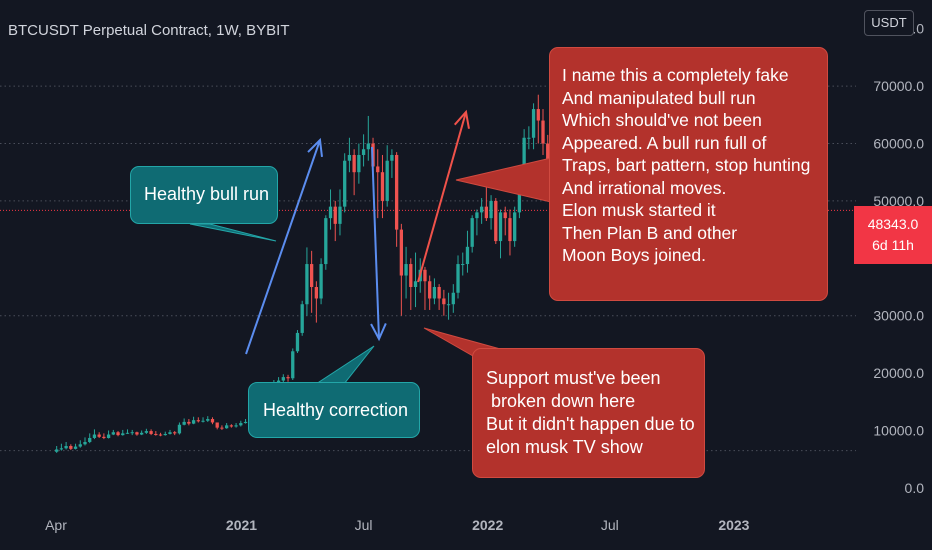 This screenshot has height=550, width=932. What do you see at coordinates (686, 165) in the screenshot?
I see `callout-line: Traps, bart pattern, stop hunting` at bounding box center [686, 165].